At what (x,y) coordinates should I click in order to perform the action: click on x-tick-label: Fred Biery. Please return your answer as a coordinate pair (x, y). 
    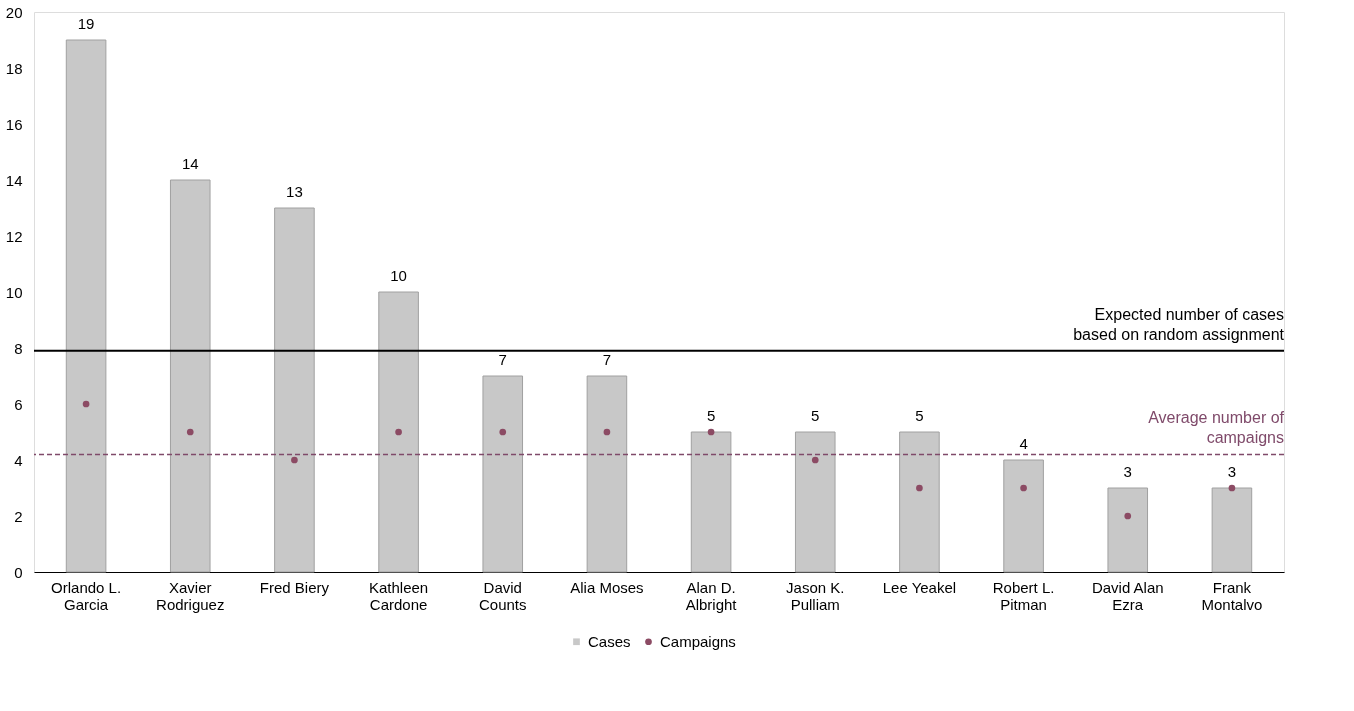
    Looking at the image, I should click on (294, 587).